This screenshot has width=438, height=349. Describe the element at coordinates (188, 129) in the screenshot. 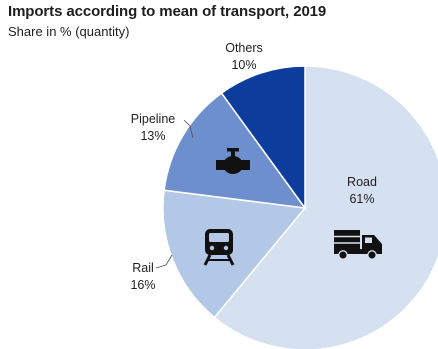

I see `leader-line-pipeline` at that location.